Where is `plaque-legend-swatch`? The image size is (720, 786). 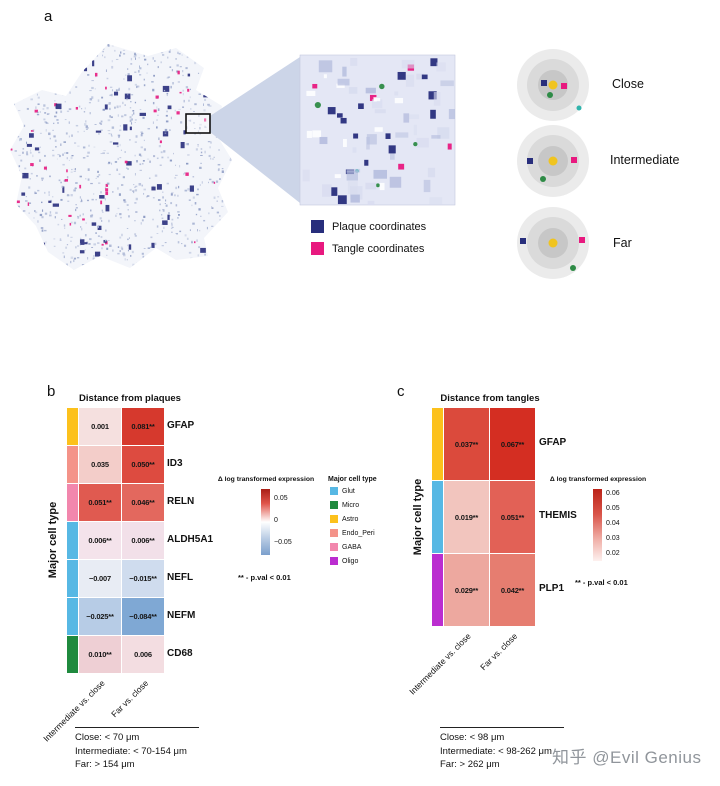 plaque-legend-swatch is located at coordinates (317, 226).